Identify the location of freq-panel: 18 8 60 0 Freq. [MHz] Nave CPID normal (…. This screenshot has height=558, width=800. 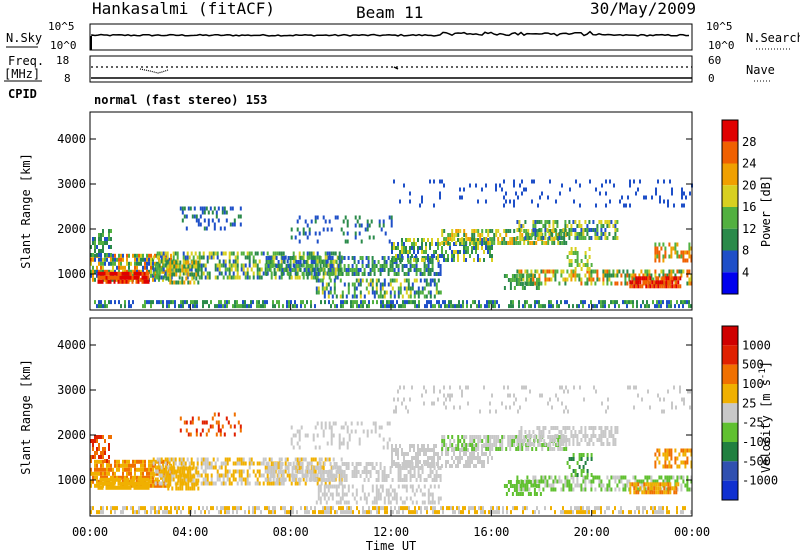
(389, 80).